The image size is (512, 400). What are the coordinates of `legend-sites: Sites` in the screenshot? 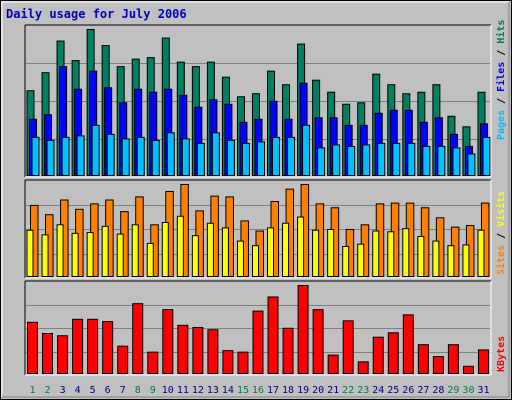 It's located at (501, 260).